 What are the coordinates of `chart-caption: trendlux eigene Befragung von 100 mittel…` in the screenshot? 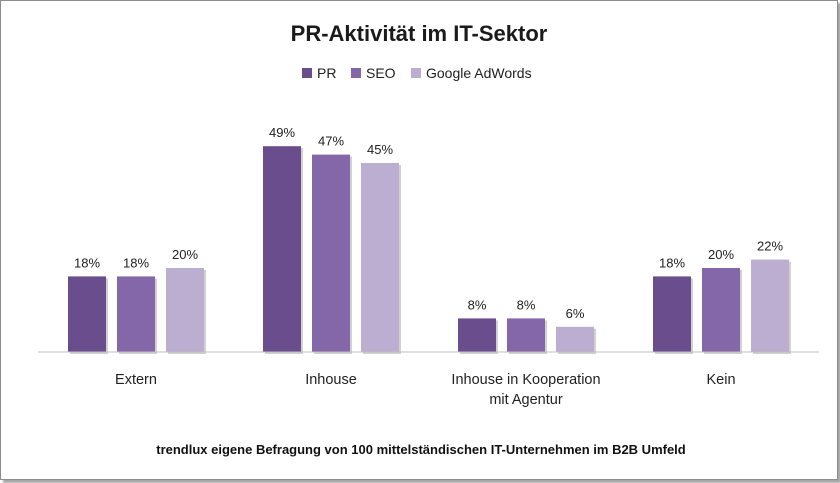 It's located at (421, 449).